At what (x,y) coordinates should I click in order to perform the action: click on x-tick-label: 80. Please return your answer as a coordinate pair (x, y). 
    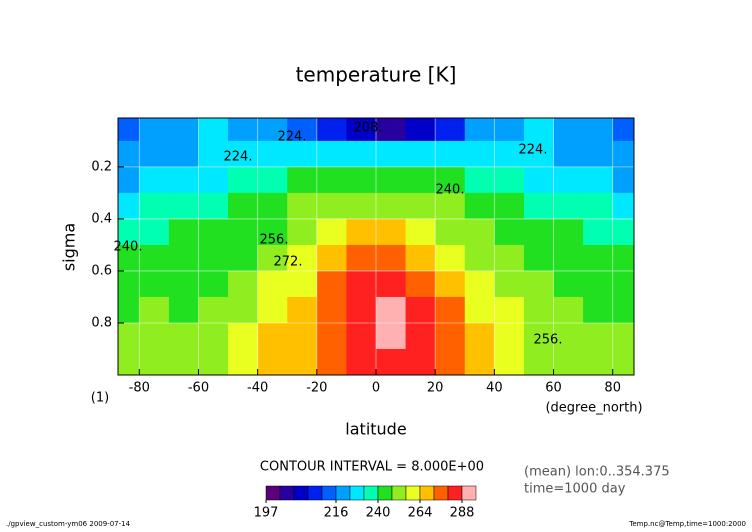
    Looking at the image, I should click on (612, 388).